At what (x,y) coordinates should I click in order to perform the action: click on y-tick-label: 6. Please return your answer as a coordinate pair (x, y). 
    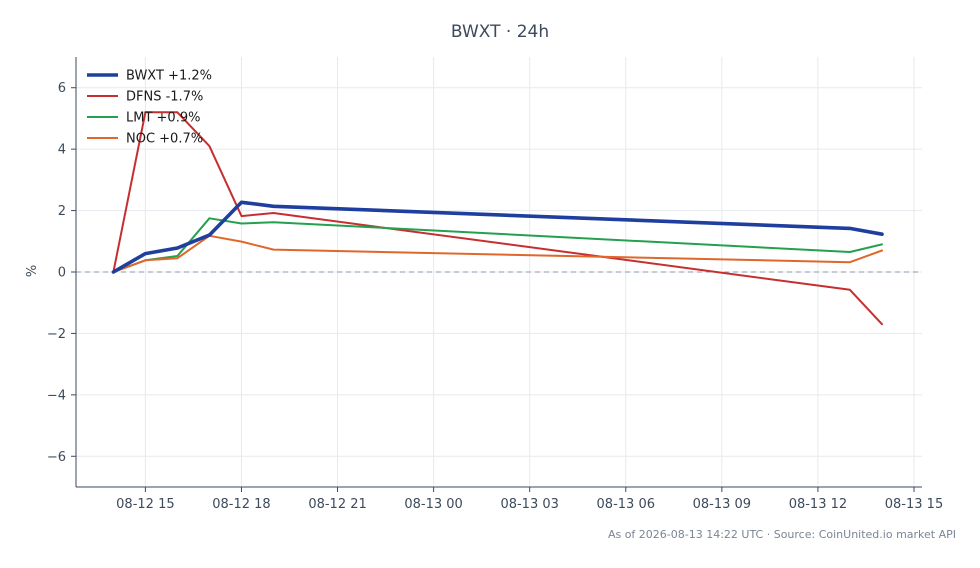
    Looking at the image, I should click on (62, 88).